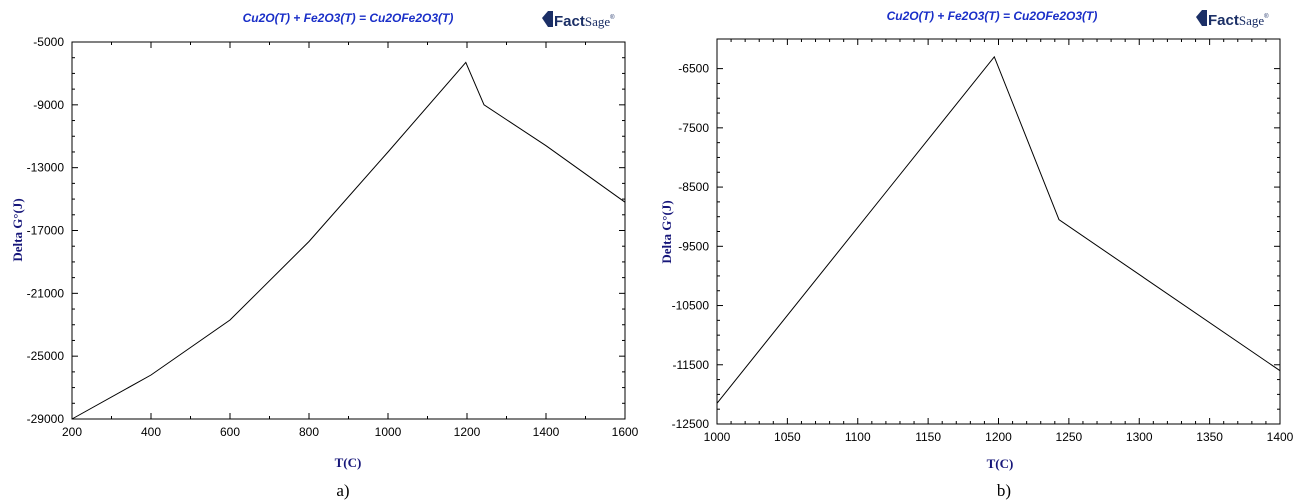  Describe the element at coordinates (348, 18) in the screenshot. I see `chart-a-title: Cu2O(T) + Fe2O3(T) = Cu2OFe2O3(T)` at that location.